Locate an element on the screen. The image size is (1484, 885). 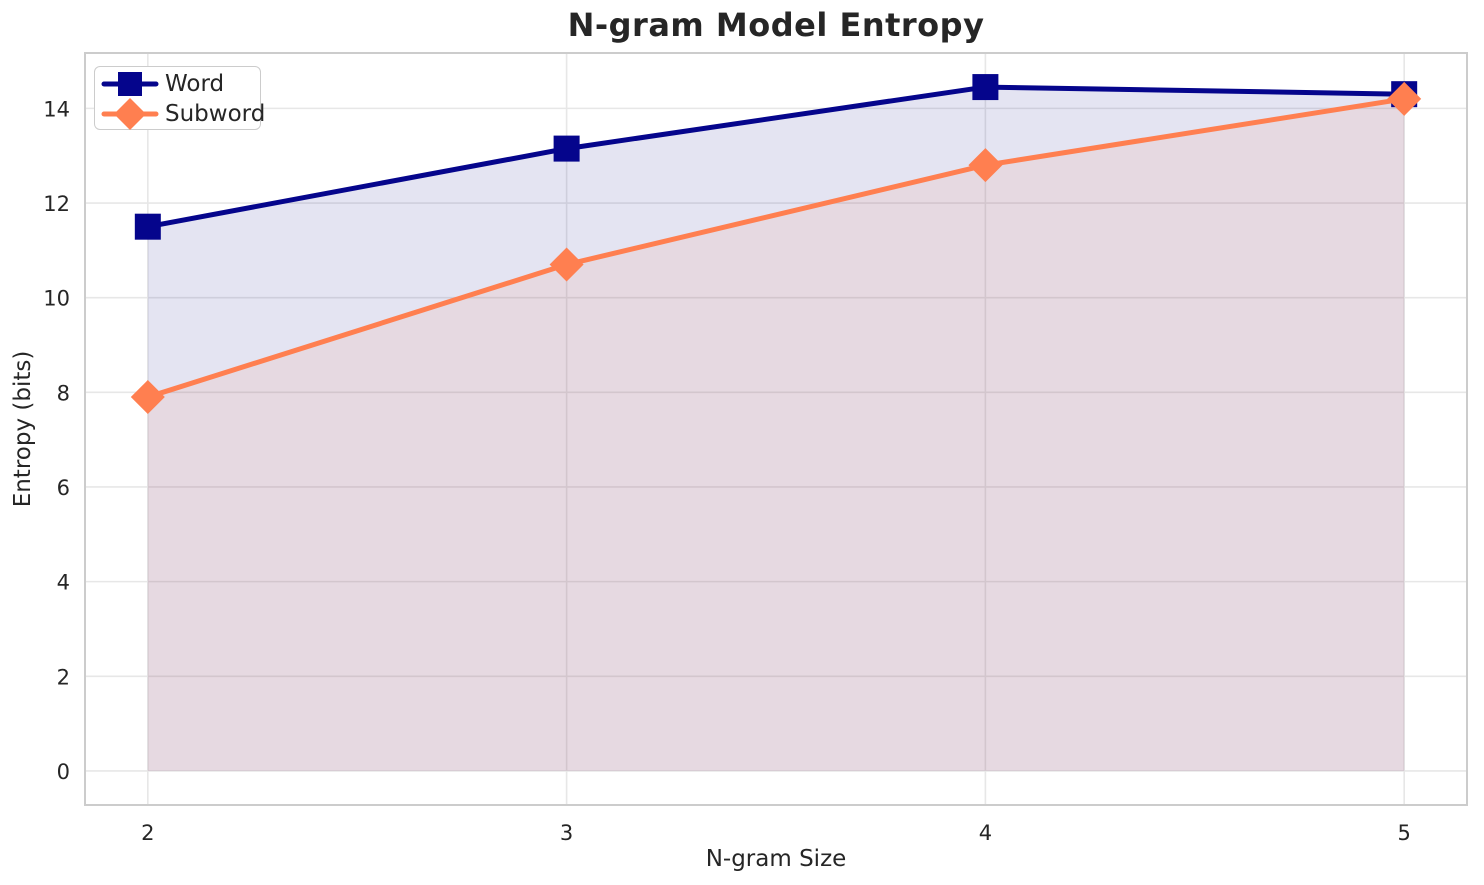
x-tick-label: 5 is located at coordinates (1403, 833).